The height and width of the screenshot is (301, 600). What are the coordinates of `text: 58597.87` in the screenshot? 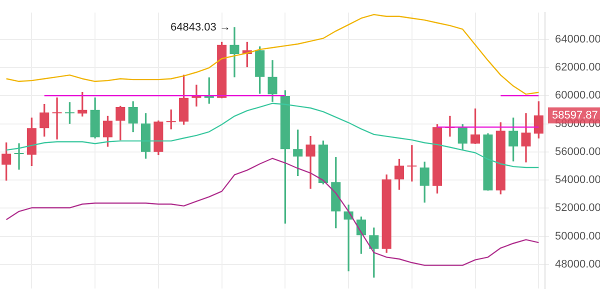 It's located at (575, 115).